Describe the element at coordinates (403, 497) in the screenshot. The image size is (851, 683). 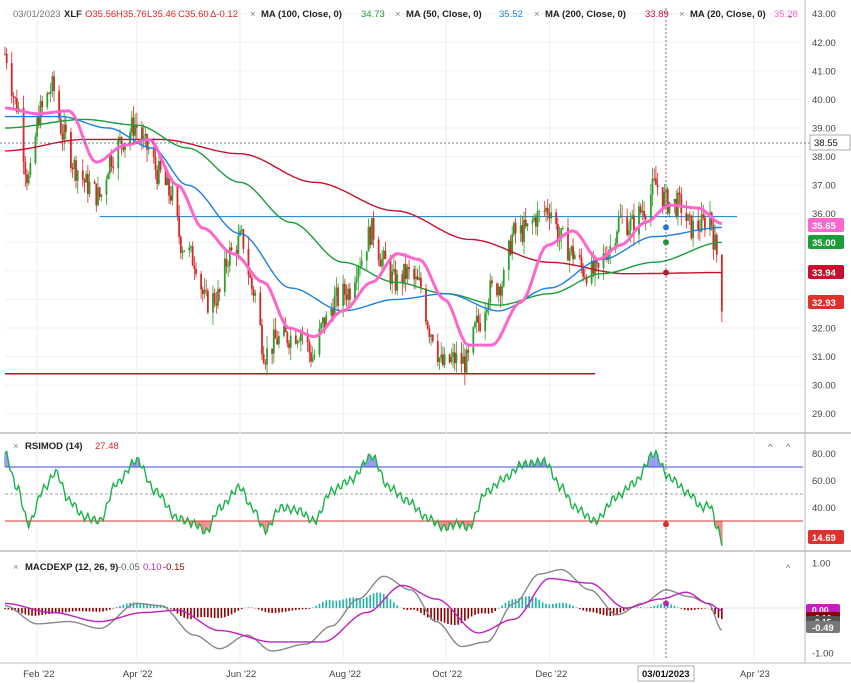
I see `rsi-pane` at that location.